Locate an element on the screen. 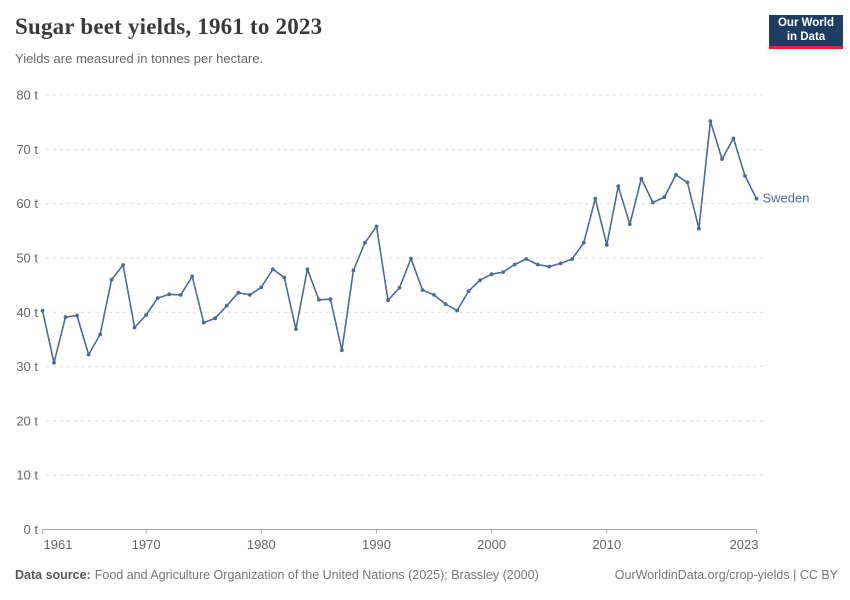 Image resolution: width=850 pixels, height=600 pixels. x-tick-label: 1961 is located at coordinates (58, 544).